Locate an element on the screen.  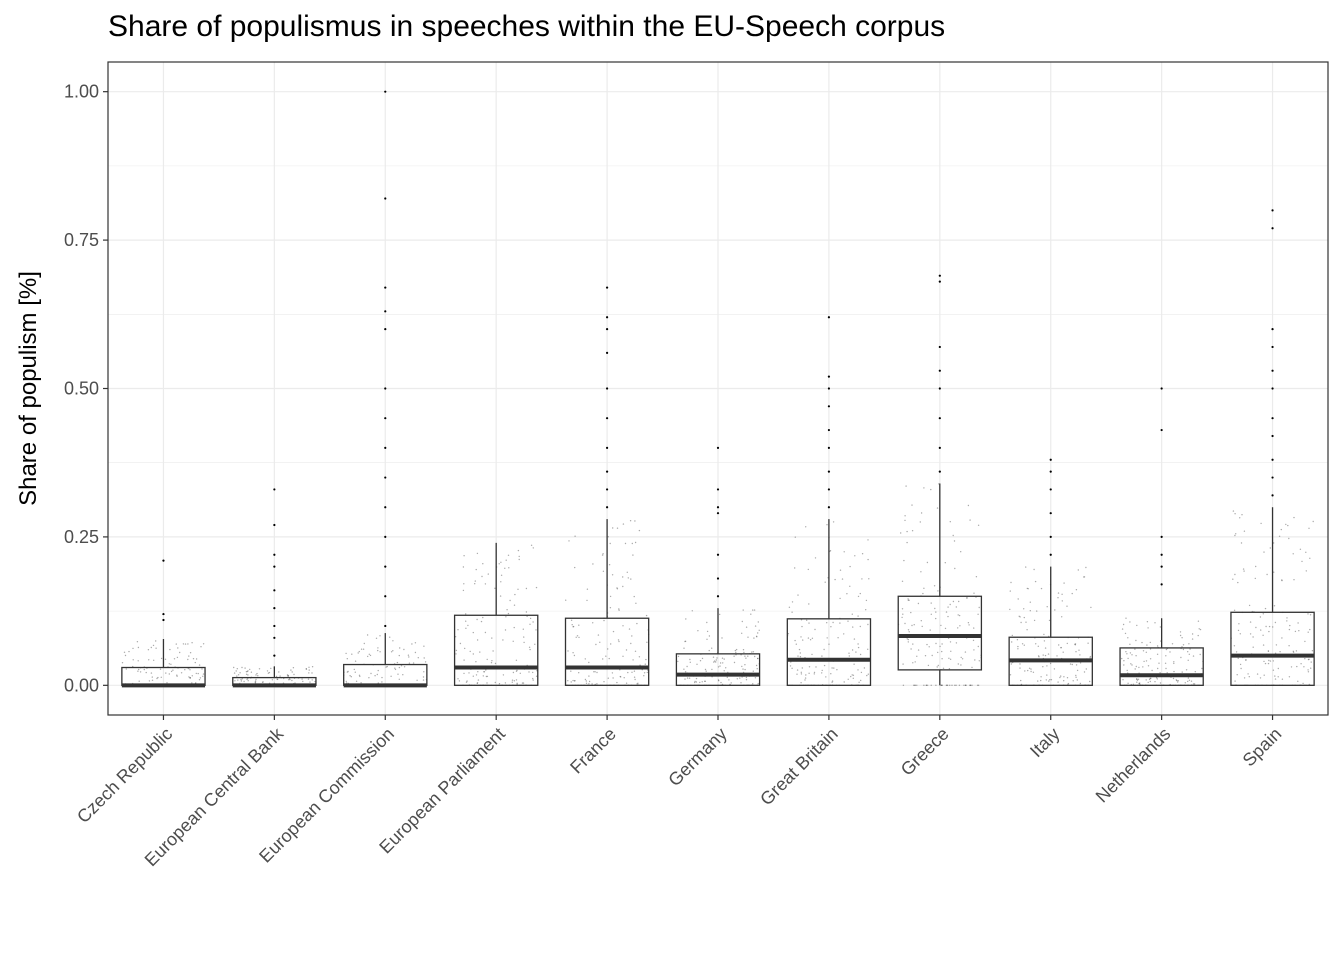
box-iqr is located at coordinates (1272, 648).